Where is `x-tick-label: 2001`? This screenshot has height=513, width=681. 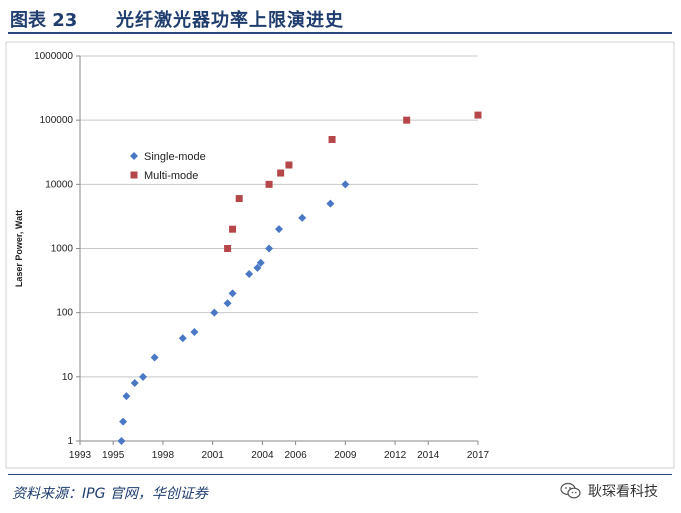
x-tick-label: 2001 is located at coordinates (213, 455).